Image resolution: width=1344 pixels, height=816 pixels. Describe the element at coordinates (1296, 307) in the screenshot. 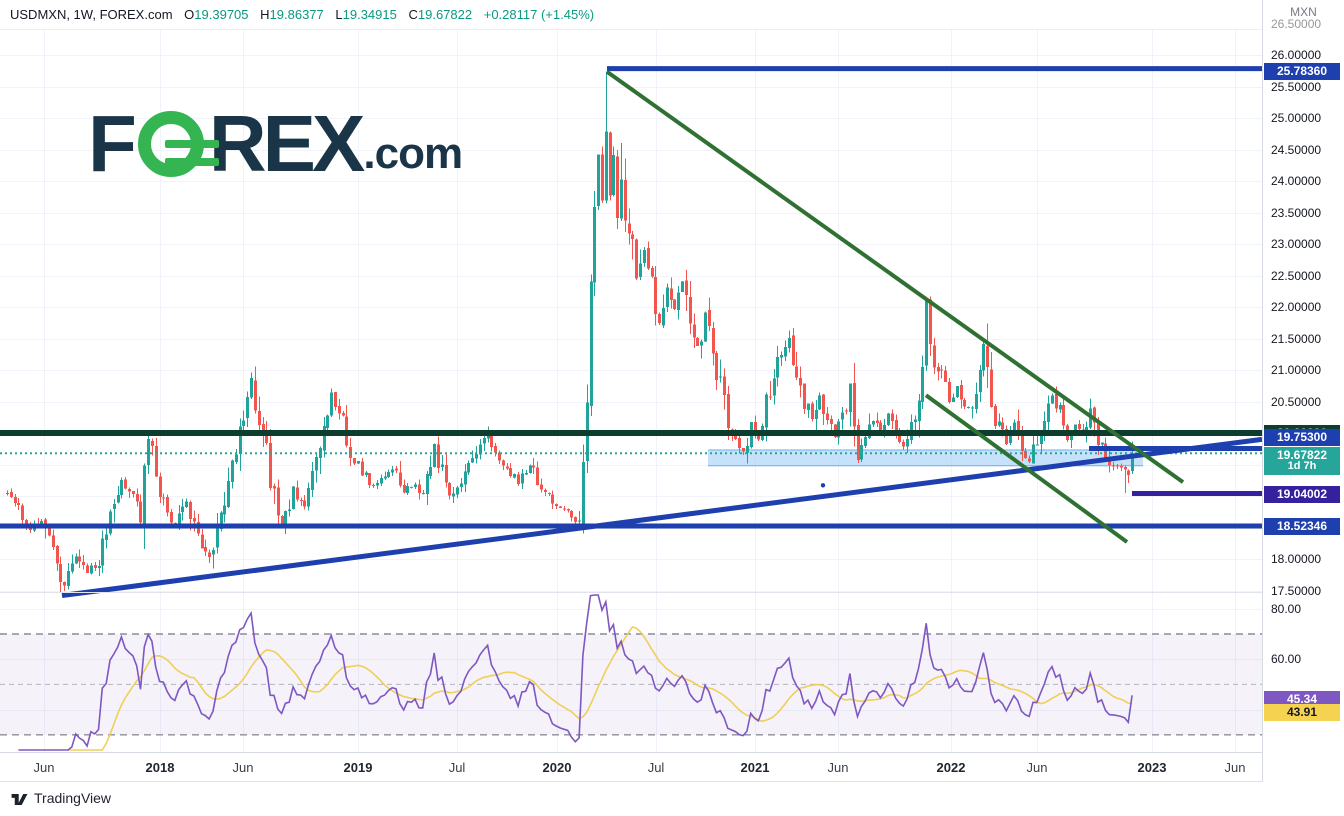

I see `price-tick-label: 22.00000` at that location.